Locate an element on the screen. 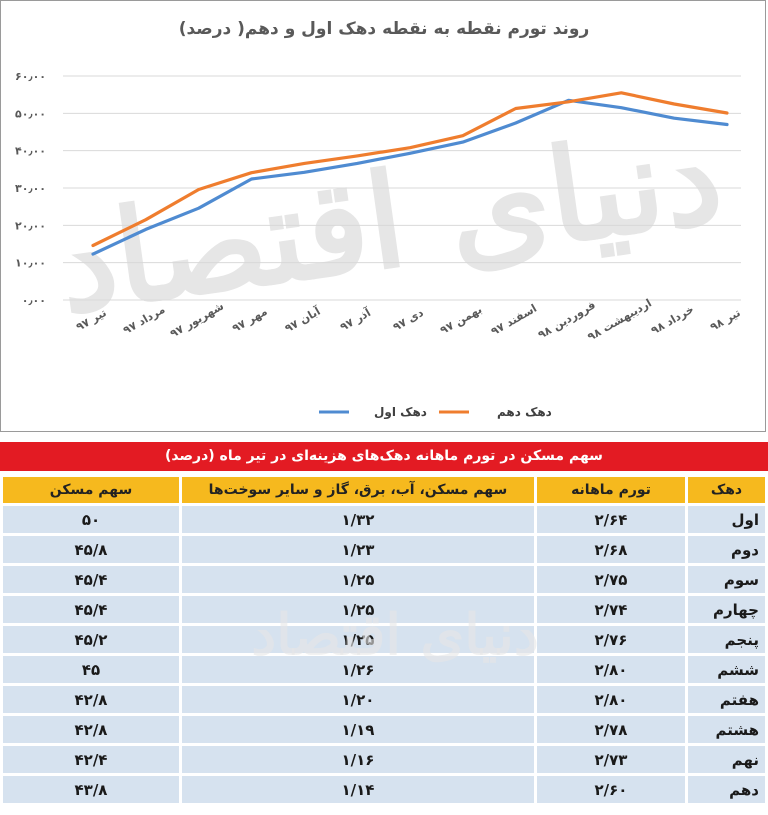 This screenshot has height=815, width=768. cell-inflation: ۲/۶۸ is located at coordinates (611, 549).